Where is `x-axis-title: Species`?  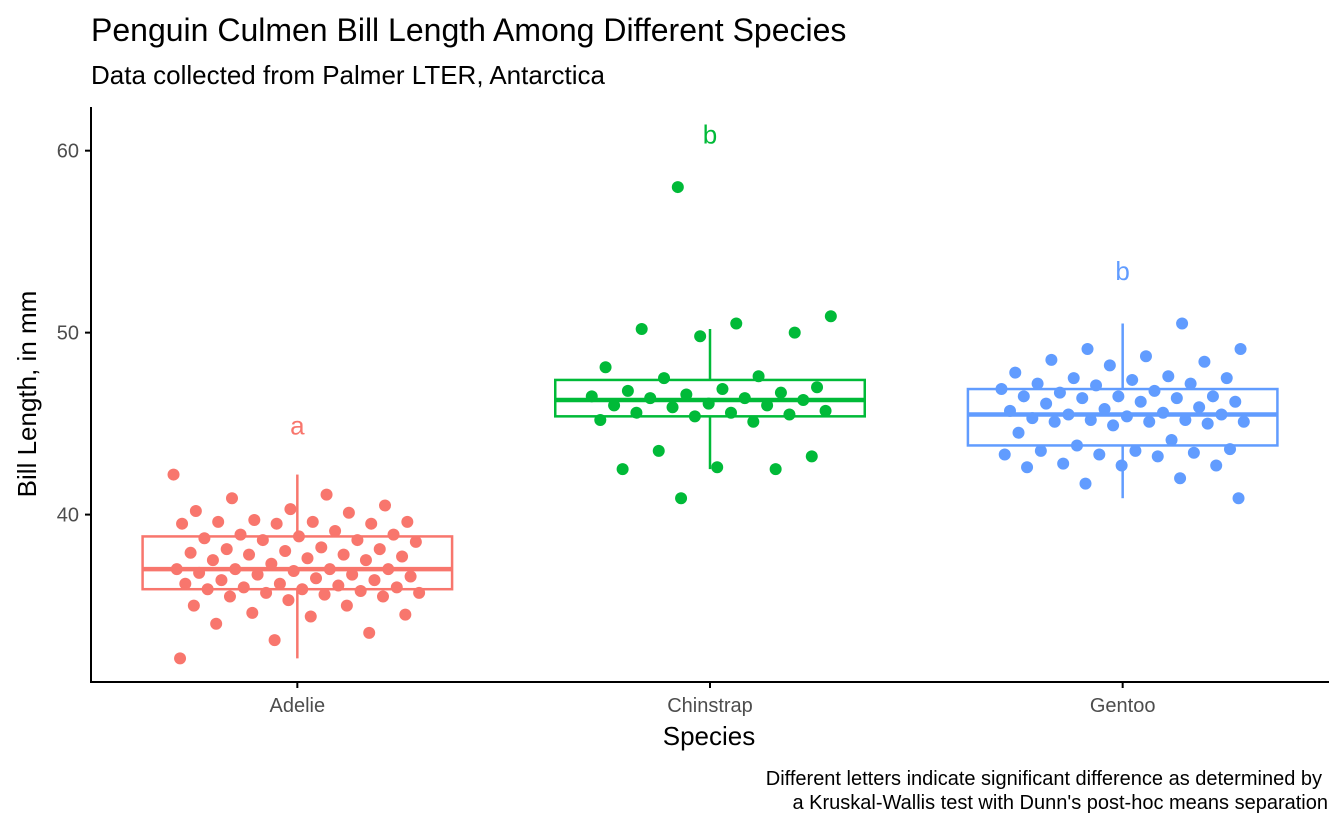 x-axis-title: Species is located at coordinates (709, 736).